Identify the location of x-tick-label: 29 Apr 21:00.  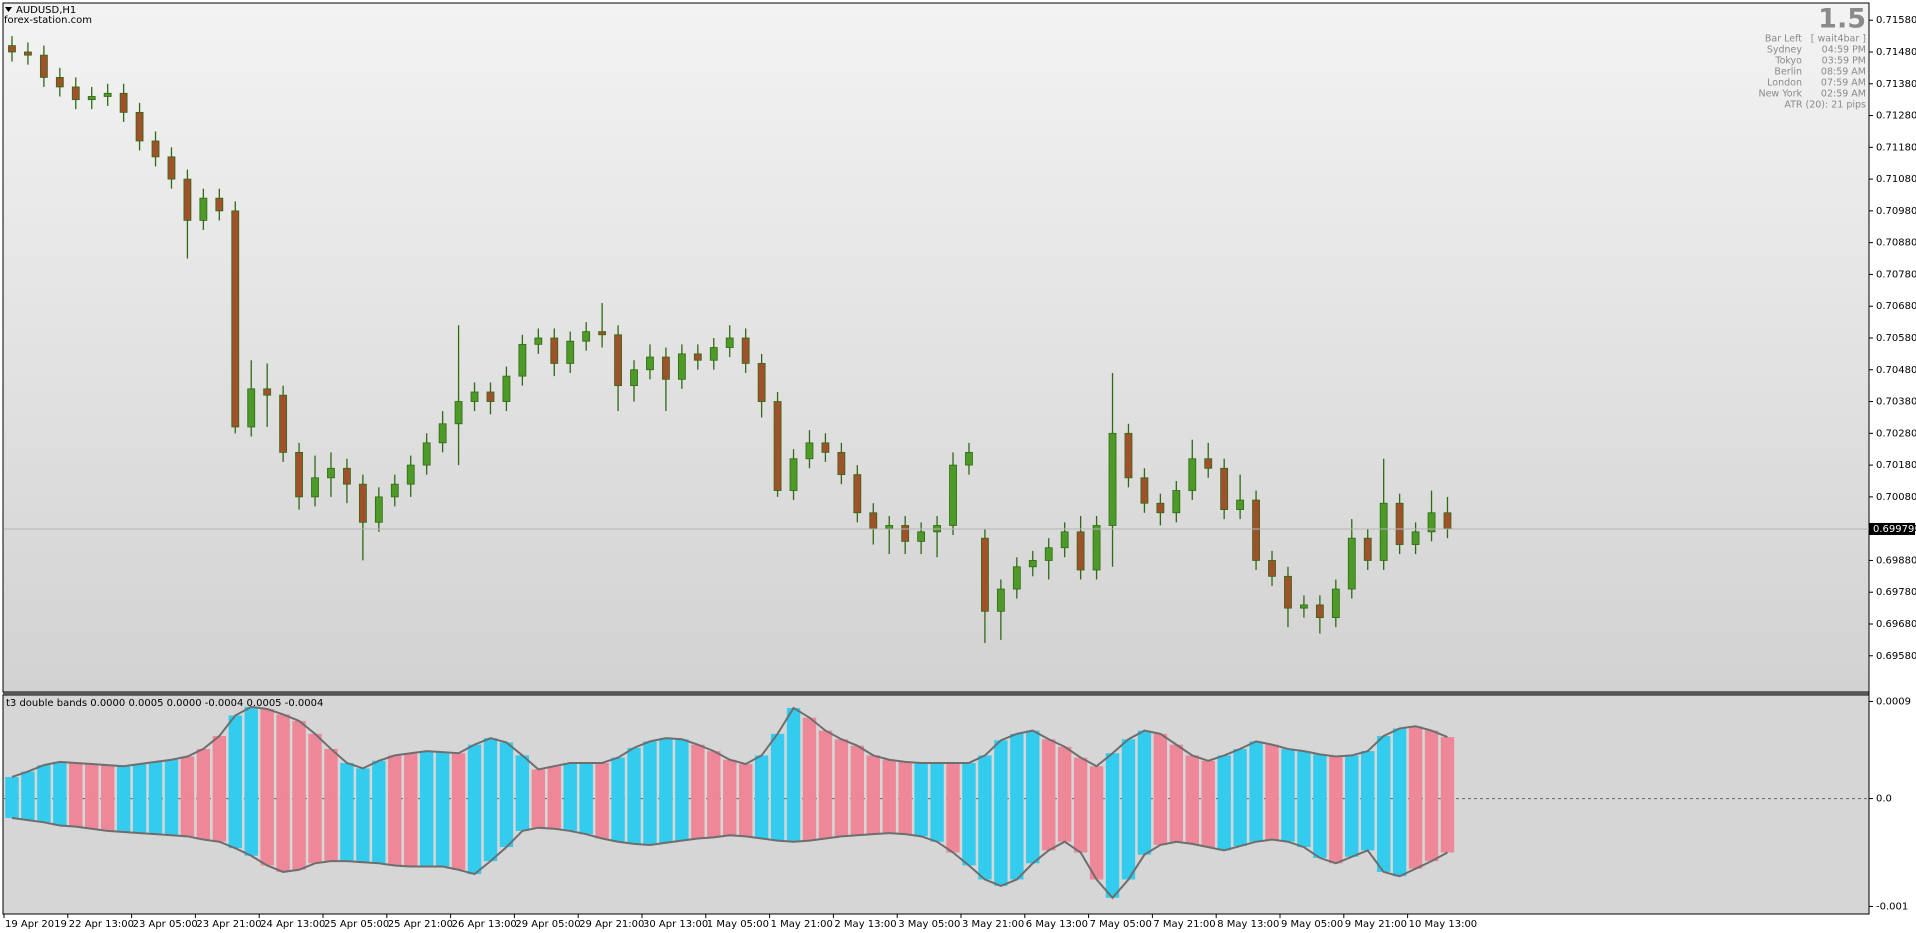
(611, 924).